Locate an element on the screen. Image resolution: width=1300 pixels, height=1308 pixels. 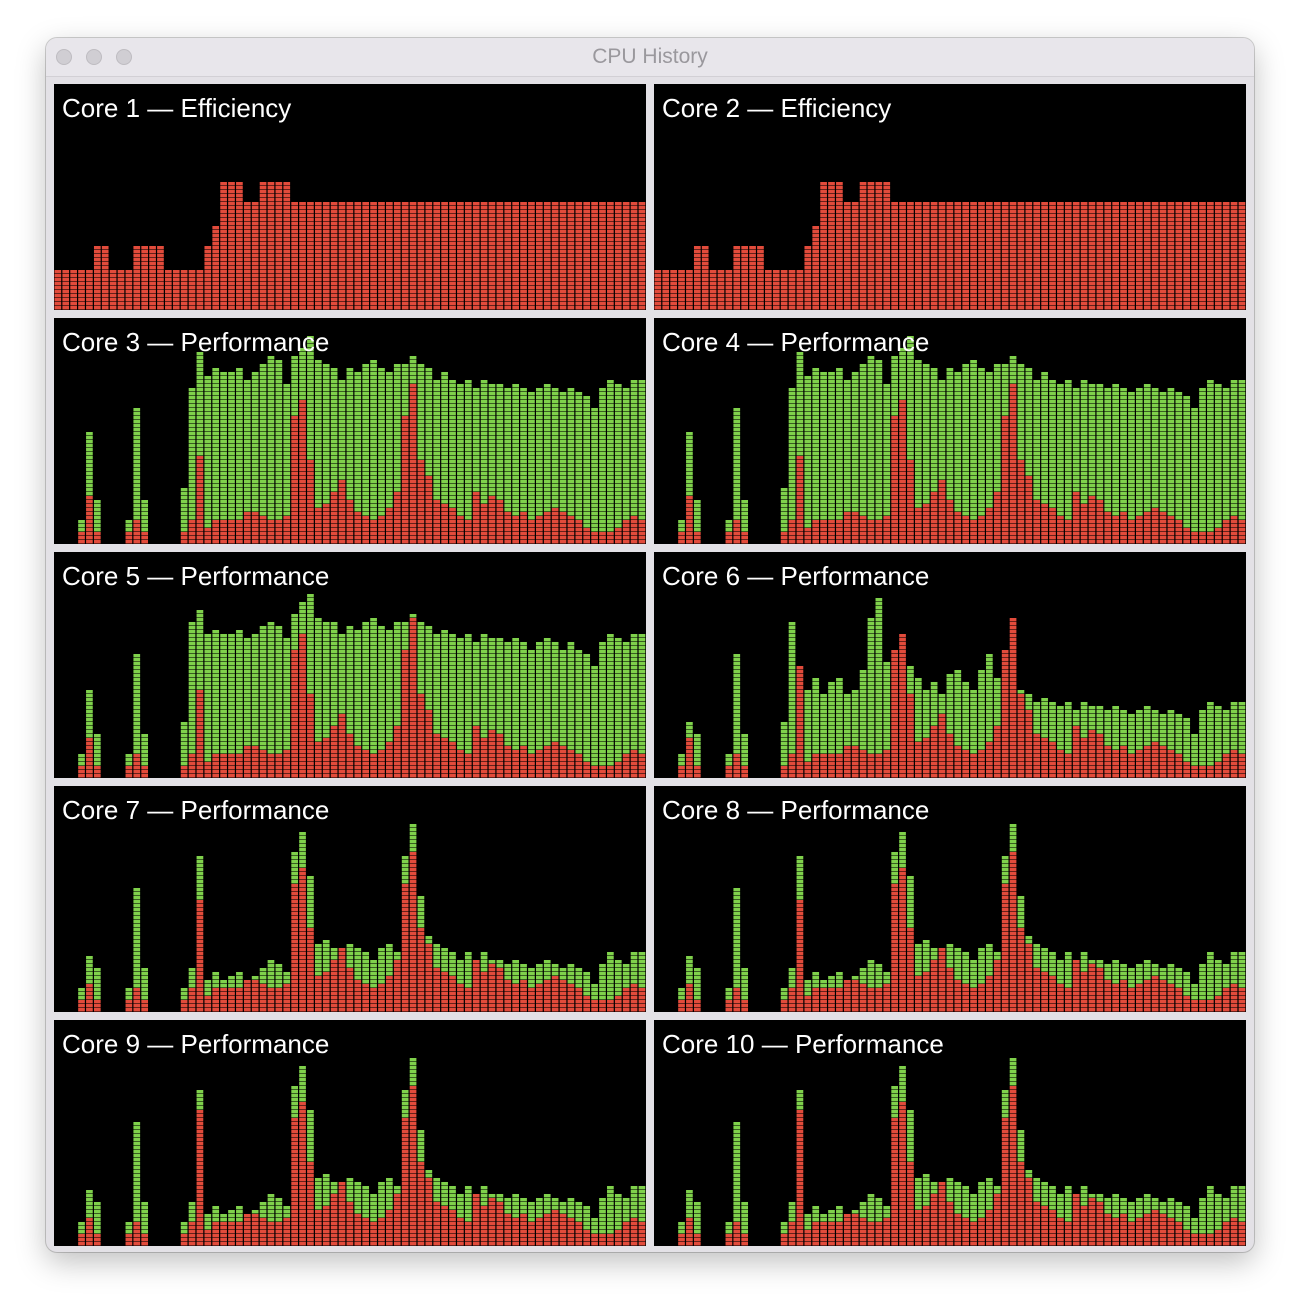
zoom-button is located at coordinates (124, 57).